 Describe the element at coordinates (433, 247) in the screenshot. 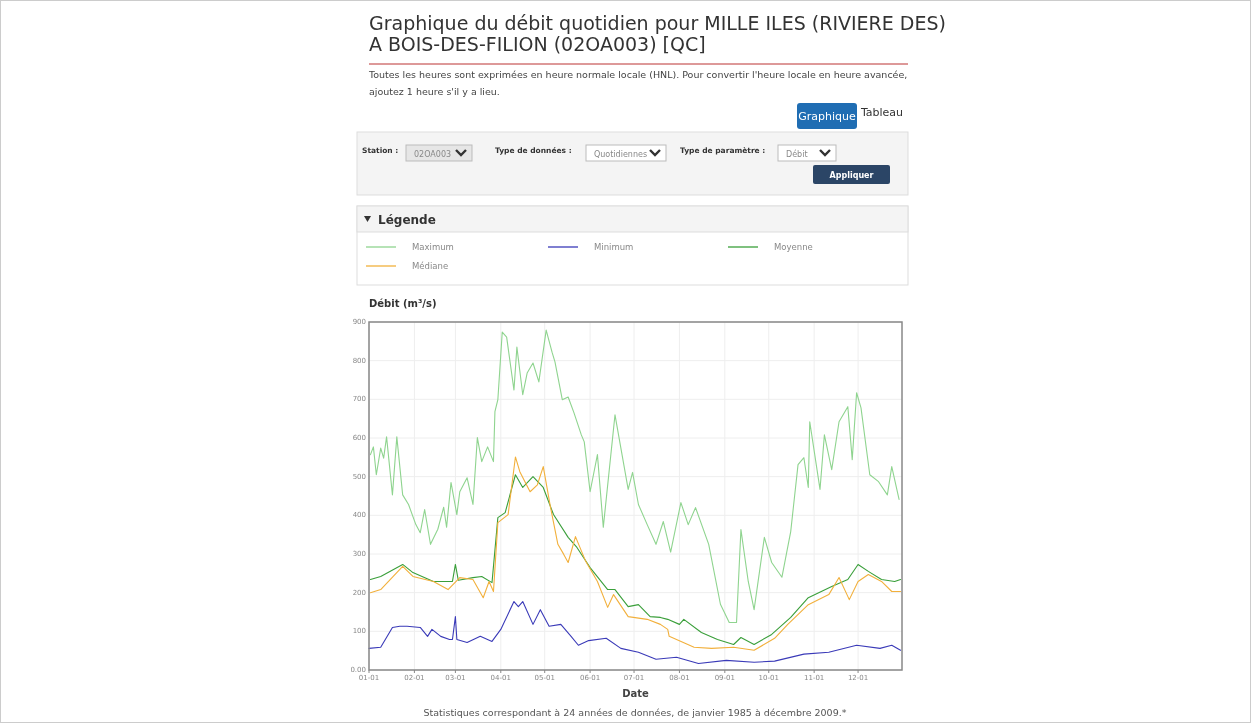

I see `legend-label: Maximum` at that location.